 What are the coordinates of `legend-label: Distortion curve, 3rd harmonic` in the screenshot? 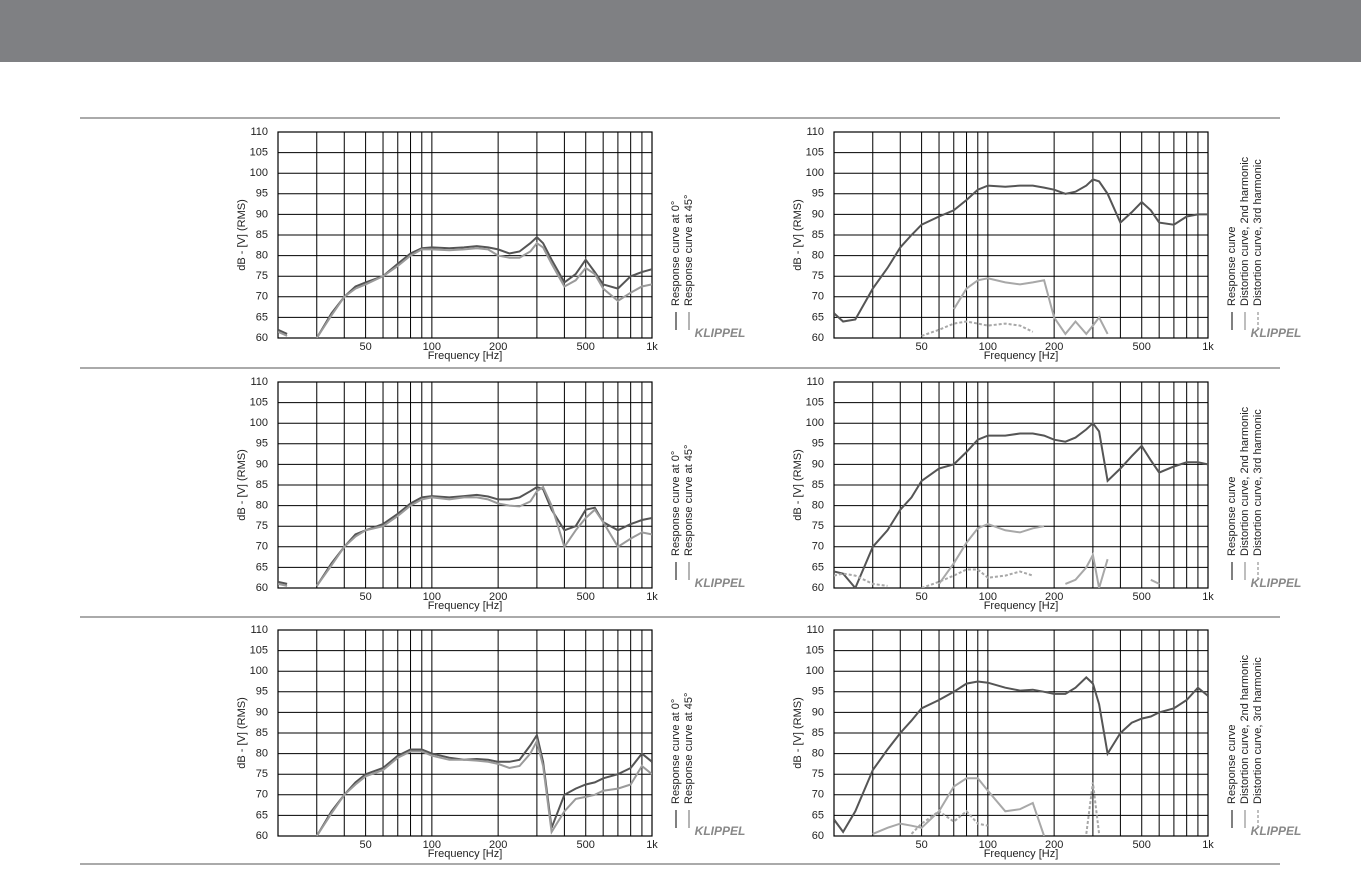 It's located at (1258, 482).